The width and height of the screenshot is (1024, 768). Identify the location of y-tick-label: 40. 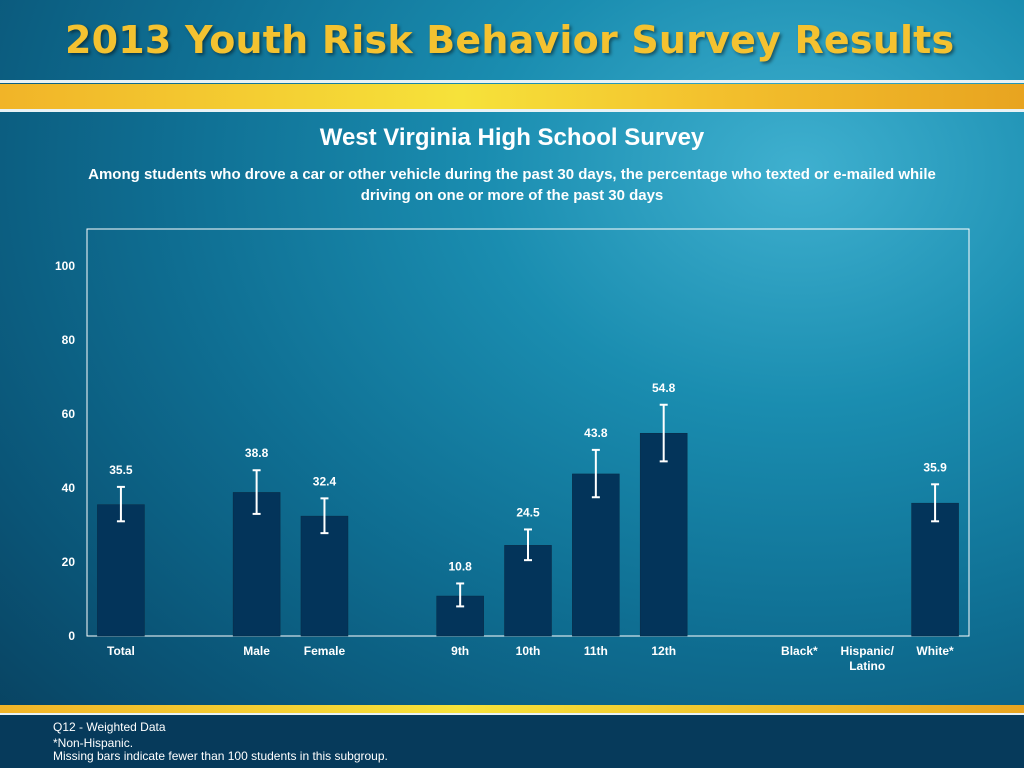
(69, 488).